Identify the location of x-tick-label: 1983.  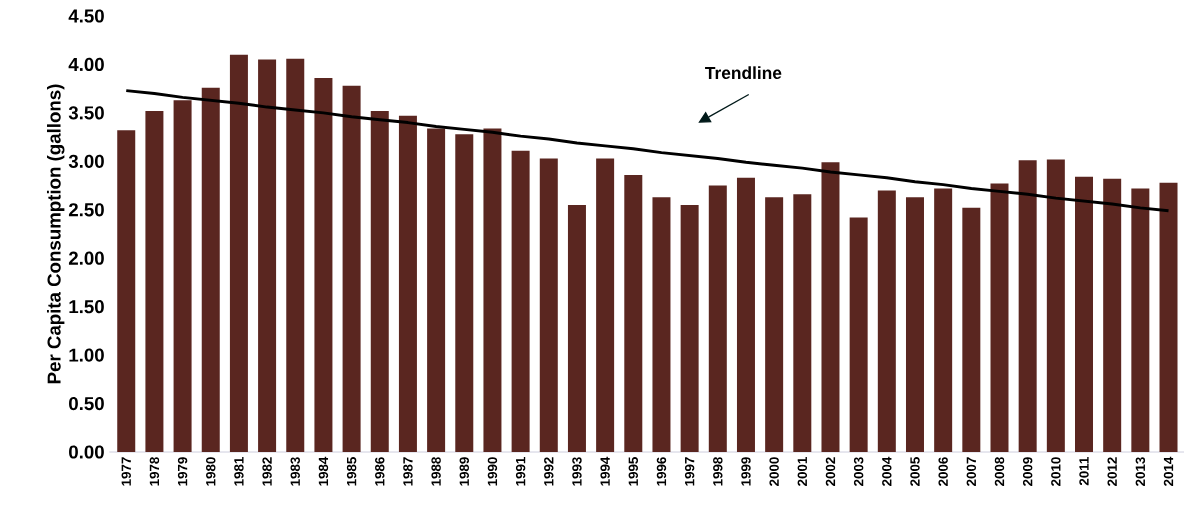
(295, 471).